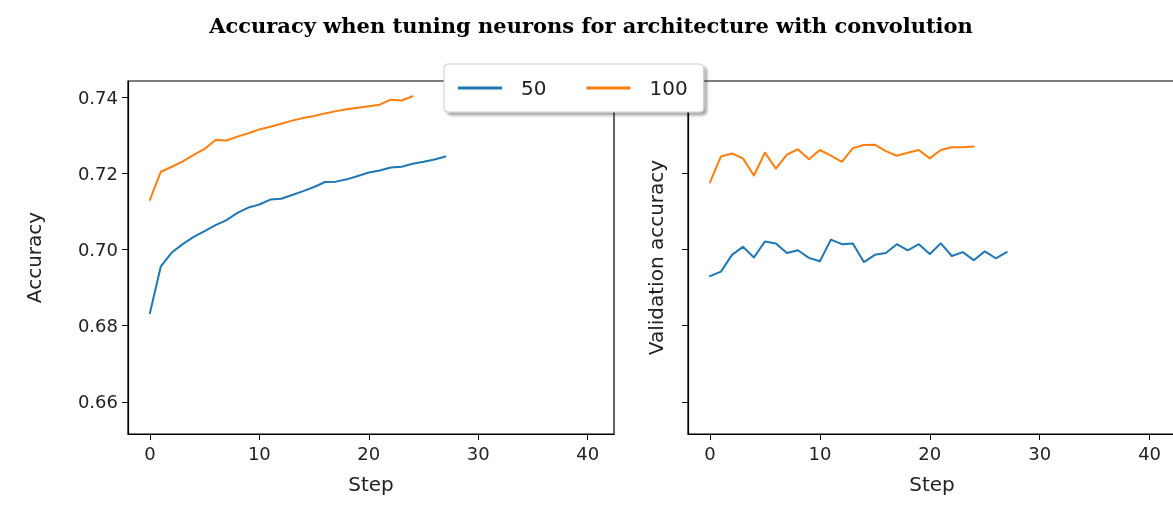  I want to click on legend-label: 50, so click(534, 88).